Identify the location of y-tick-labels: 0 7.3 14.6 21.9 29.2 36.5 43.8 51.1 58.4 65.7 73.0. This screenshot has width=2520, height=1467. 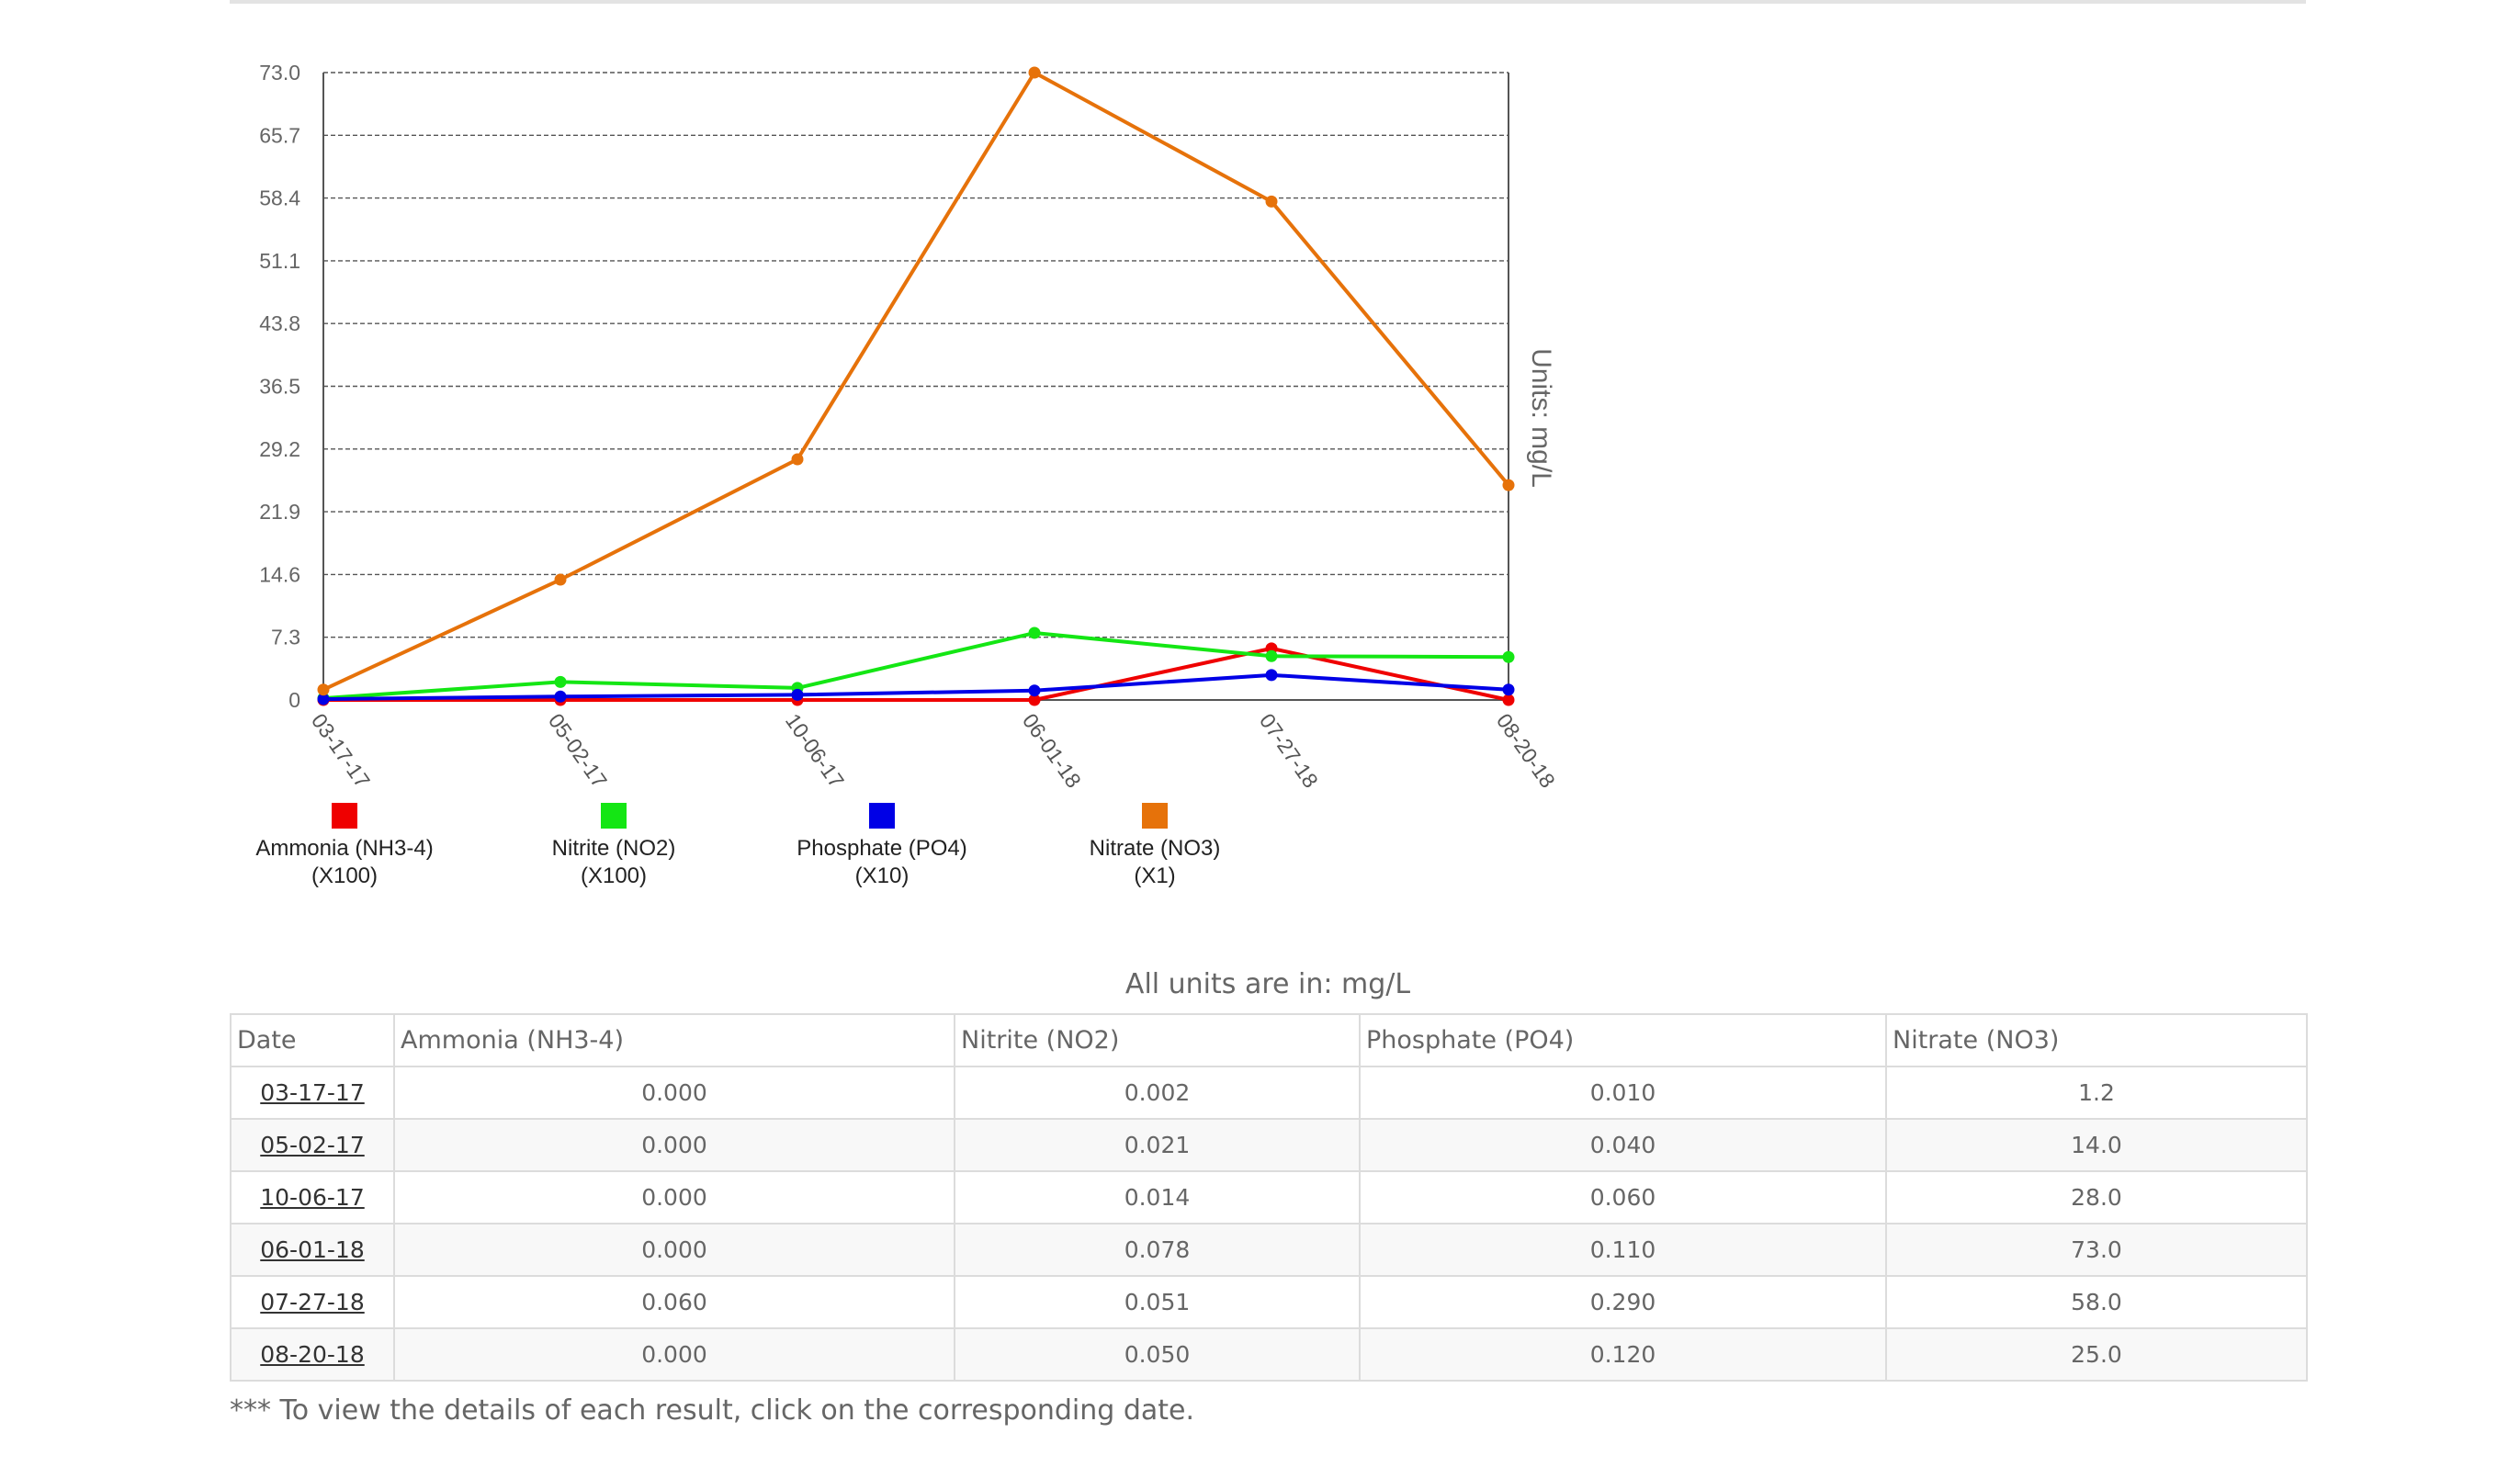
(279, 386).